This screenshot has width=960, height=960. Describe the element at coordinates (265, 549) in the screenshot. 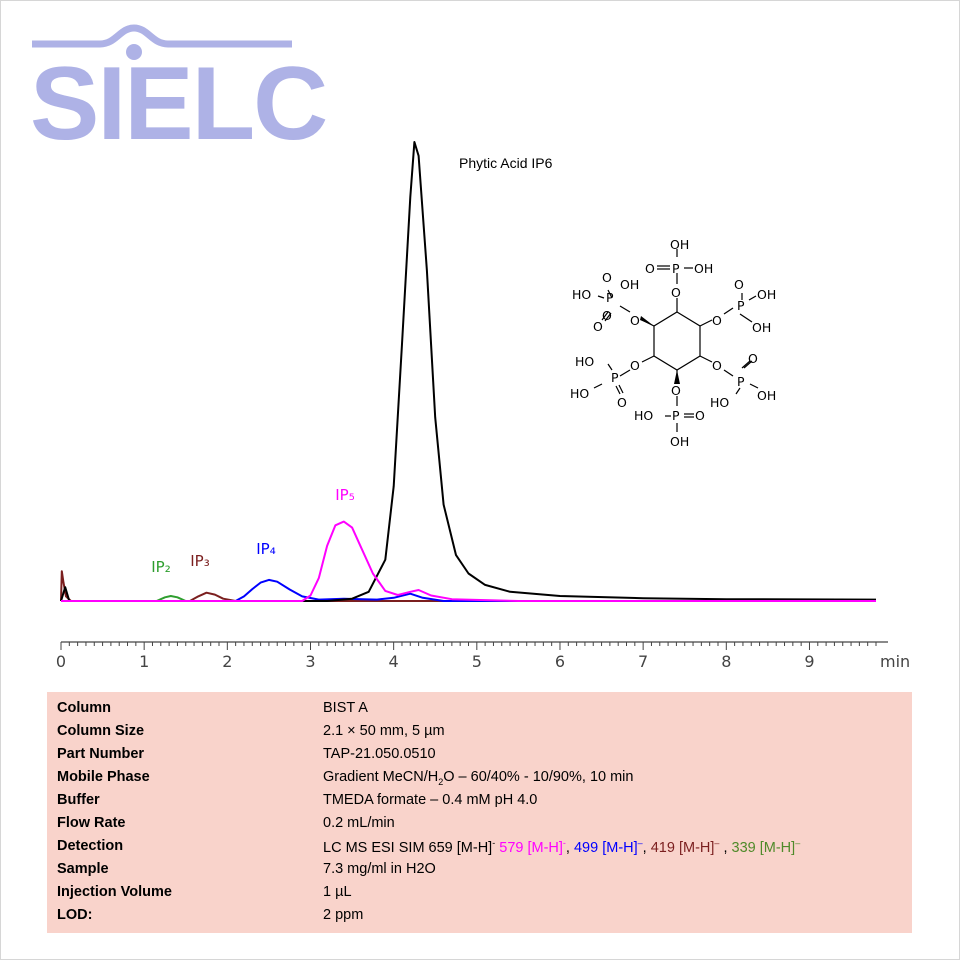

I see `peak-label-ip4: IP₄` at that location.